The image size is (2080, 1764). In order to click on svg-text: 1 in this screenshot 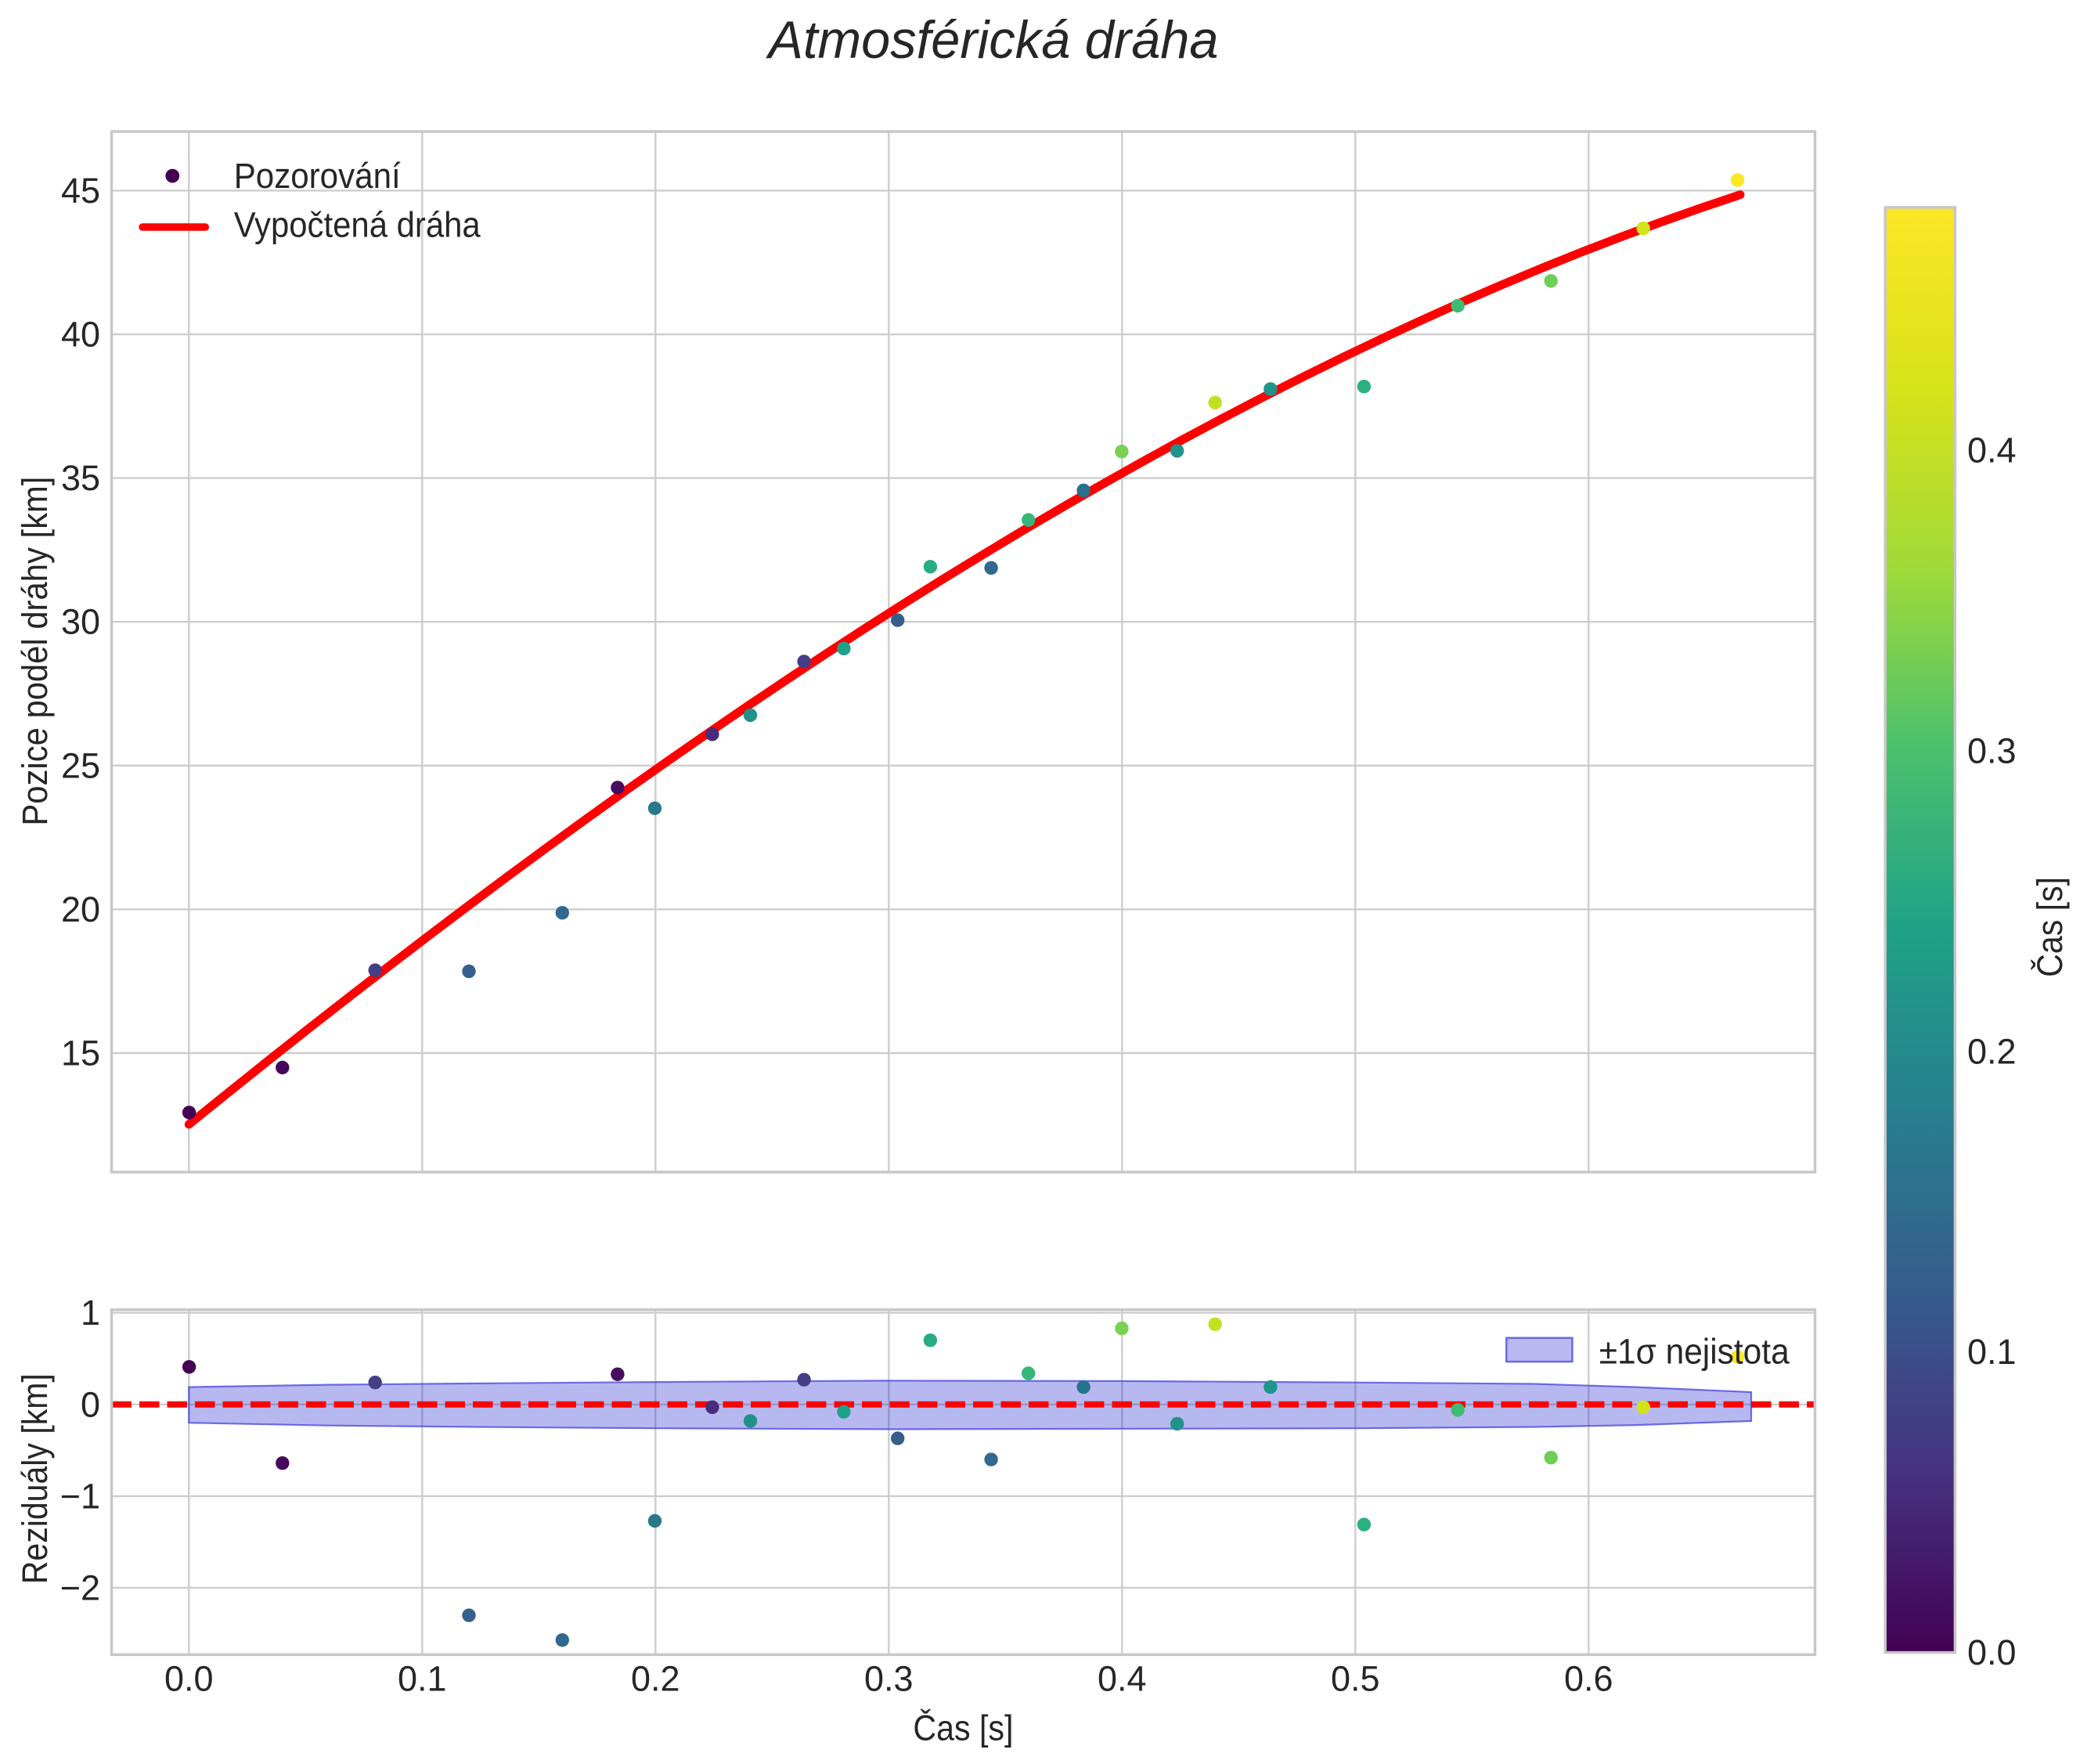, I will do `click(90, 1313)`.